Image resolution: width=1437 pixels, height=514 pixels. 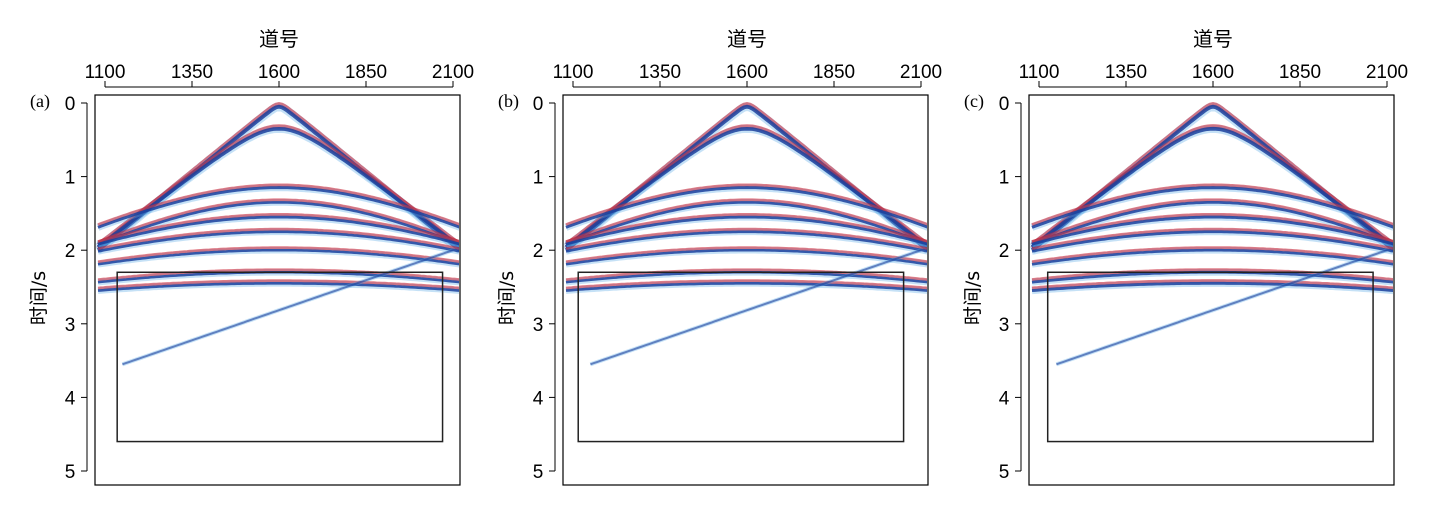 What do you see at coordinates (40, 101) in the screenshot?
I see `panel-label: (a)` at bounding box center [40, 101].